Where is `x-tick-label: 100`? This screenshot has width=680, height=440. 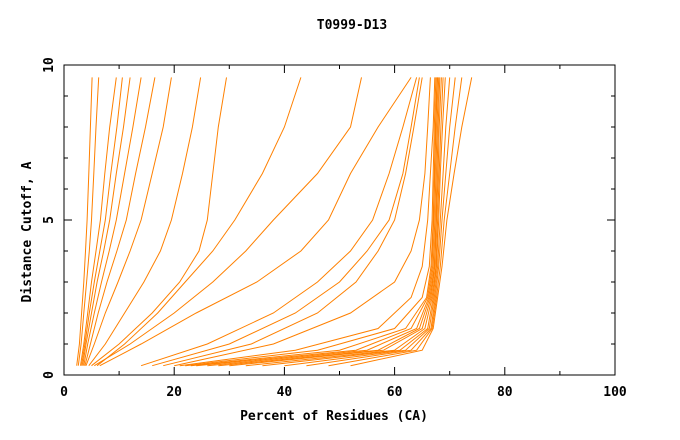
x-tick-label: 100 is located at coordinates (615, 392).